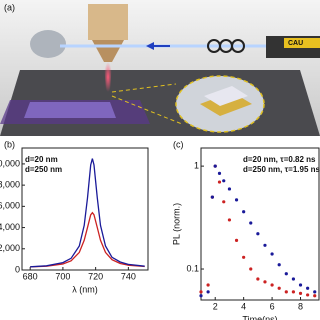 The image size is (320, 320). I want to click on sample-top, so click(226, 96).